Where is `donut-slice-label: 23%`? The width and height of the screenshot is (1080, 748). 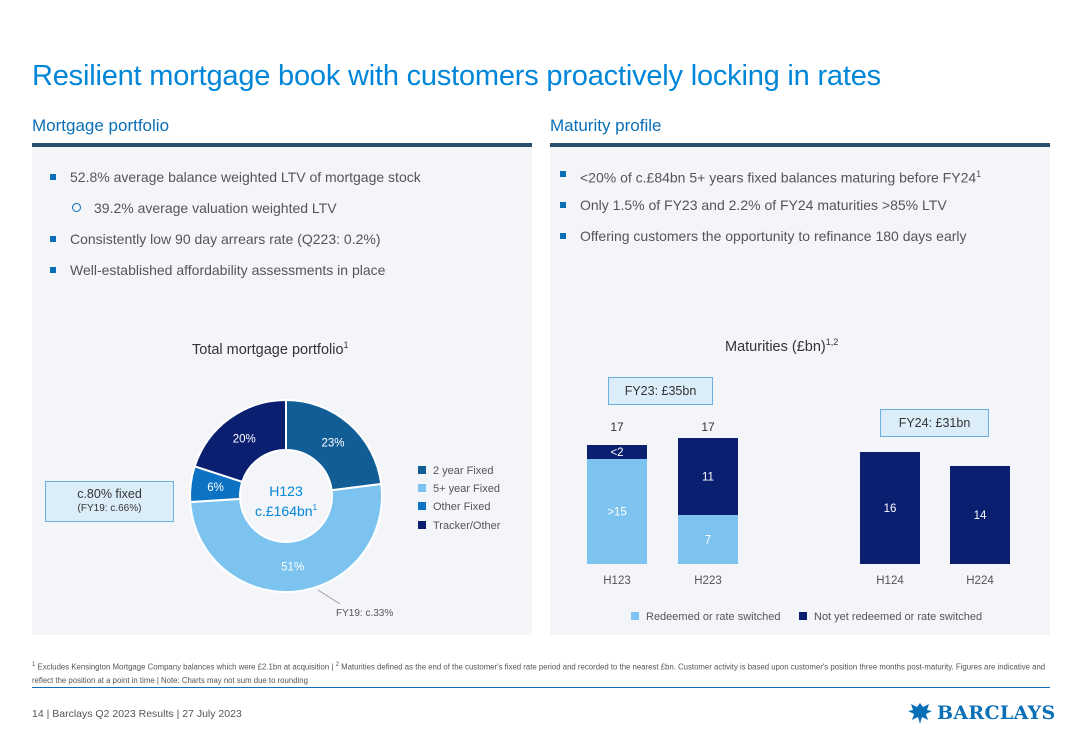 donut-slice-label: 23% is located at coordinates (332, 444).